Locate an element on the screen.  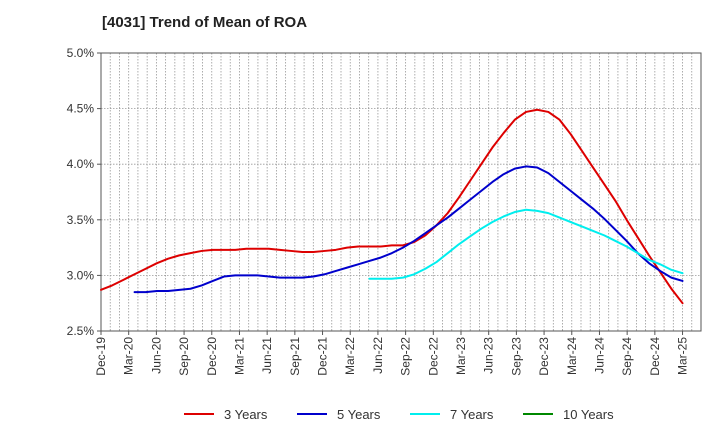
x-tick-label: Dec-24 is located at coordinates (655, 356).